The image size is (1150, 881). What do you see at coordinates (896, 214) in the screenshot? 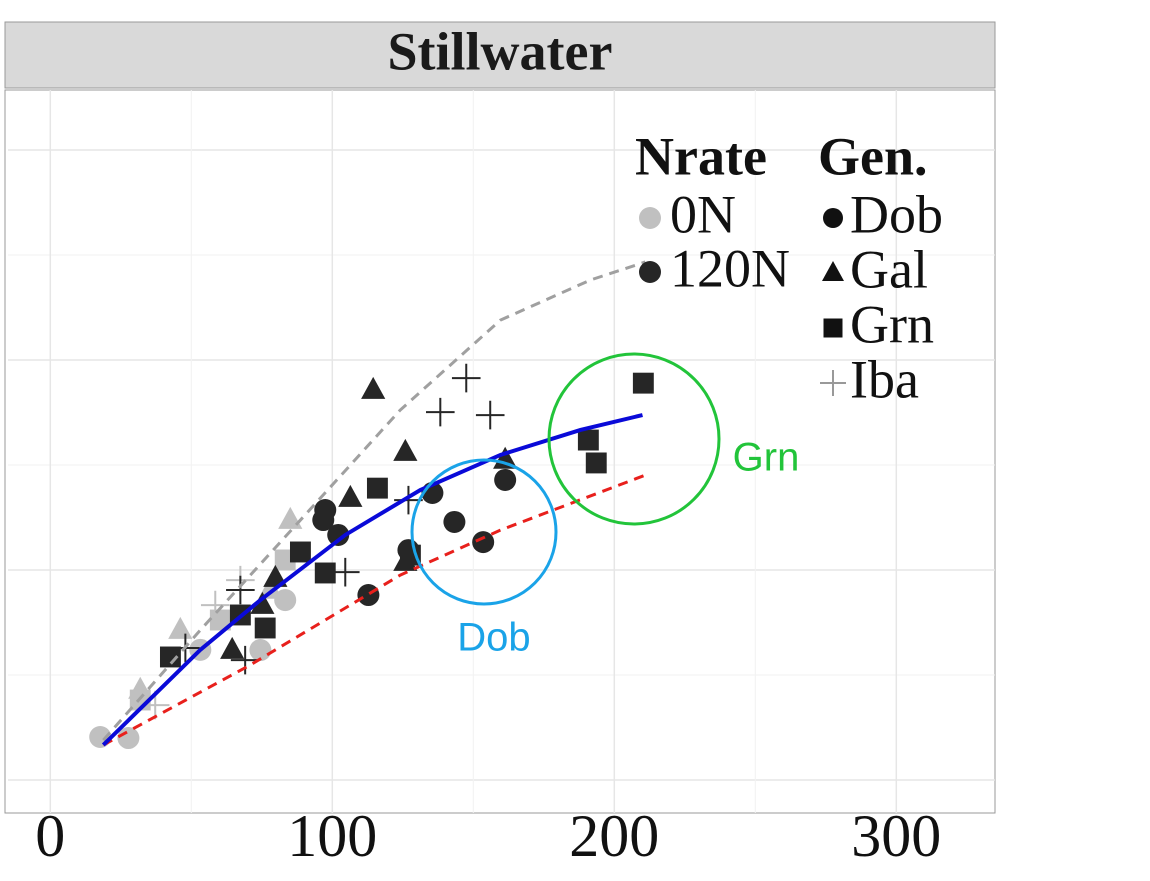
I see `legend-label: Dob` at bounding box center [896, 214].